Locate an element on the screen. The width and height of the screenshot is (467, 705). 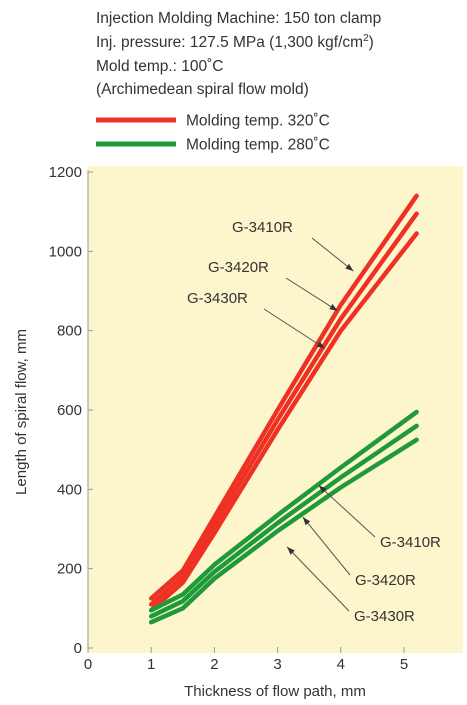
y-tick-label: 800 is located at coordinates (69, 331).